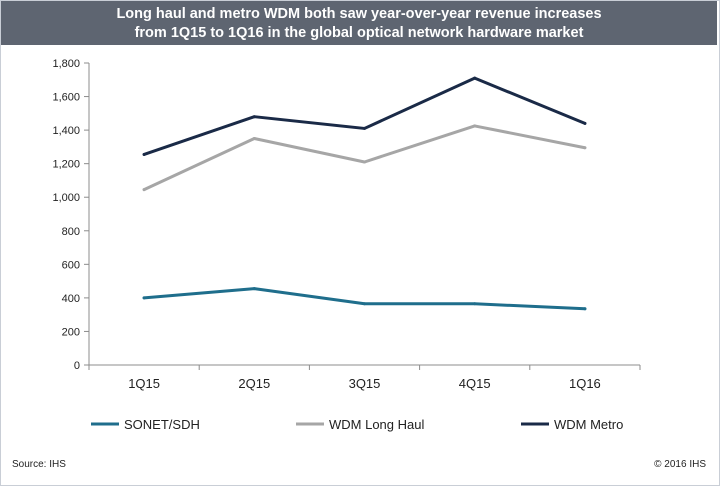 This screenshot has height=486, width=720. I want to click on x-tick-label: 1Q16, so click(585, 383).